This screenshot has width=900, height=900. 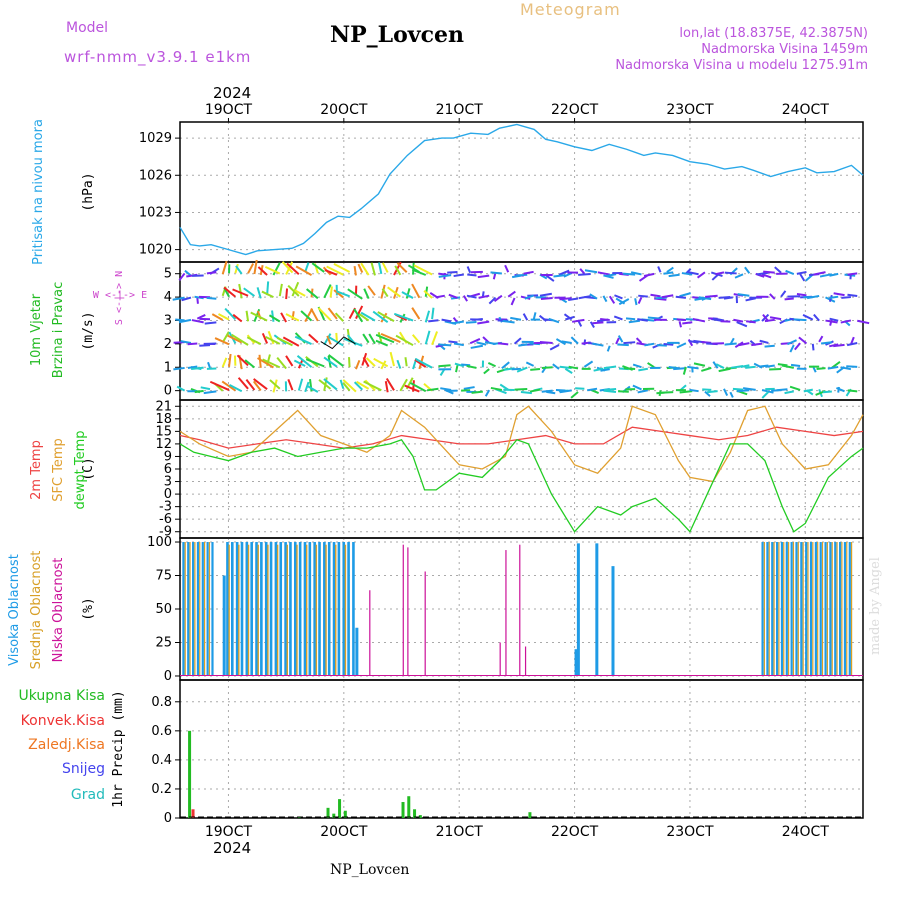 I want to click on wind-compass-label: W <-|-> E, so click(x=120, y=295).